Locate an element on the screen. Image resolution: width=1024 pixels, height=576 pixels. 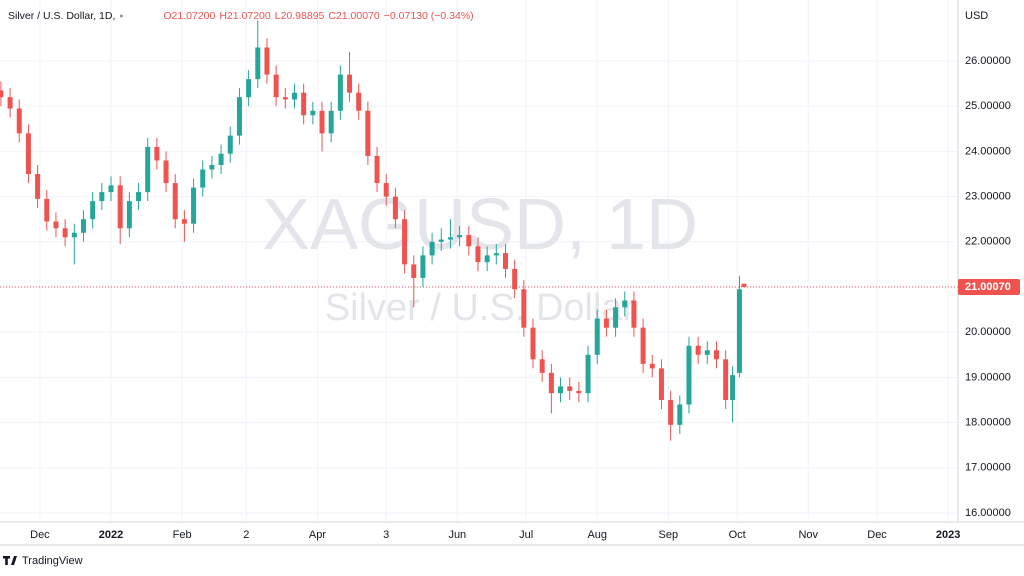
x-tick-label: Feb is located at coordinates (182, 535).